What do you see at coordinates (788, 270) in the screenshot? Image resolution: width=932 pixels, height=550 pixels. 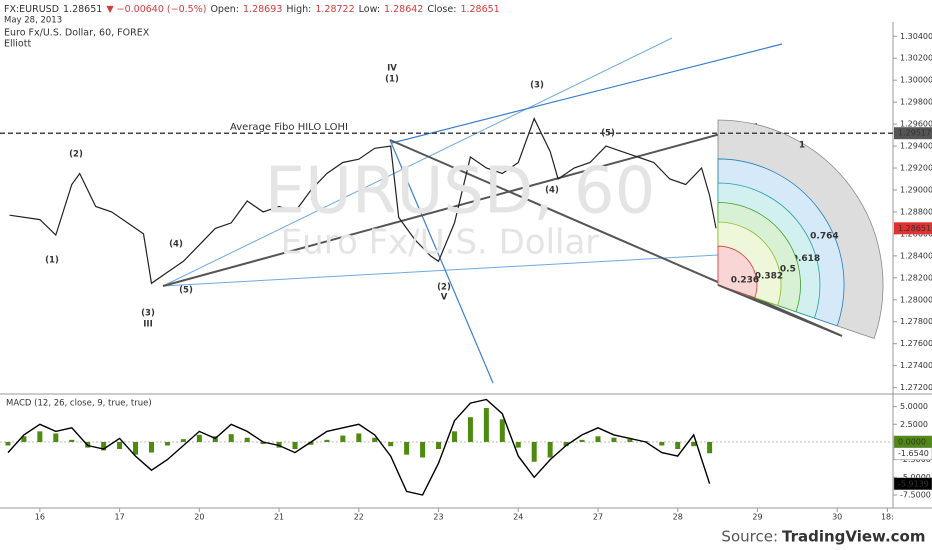 I see `fib-label: 0.5` at bounding box center [788, 270].